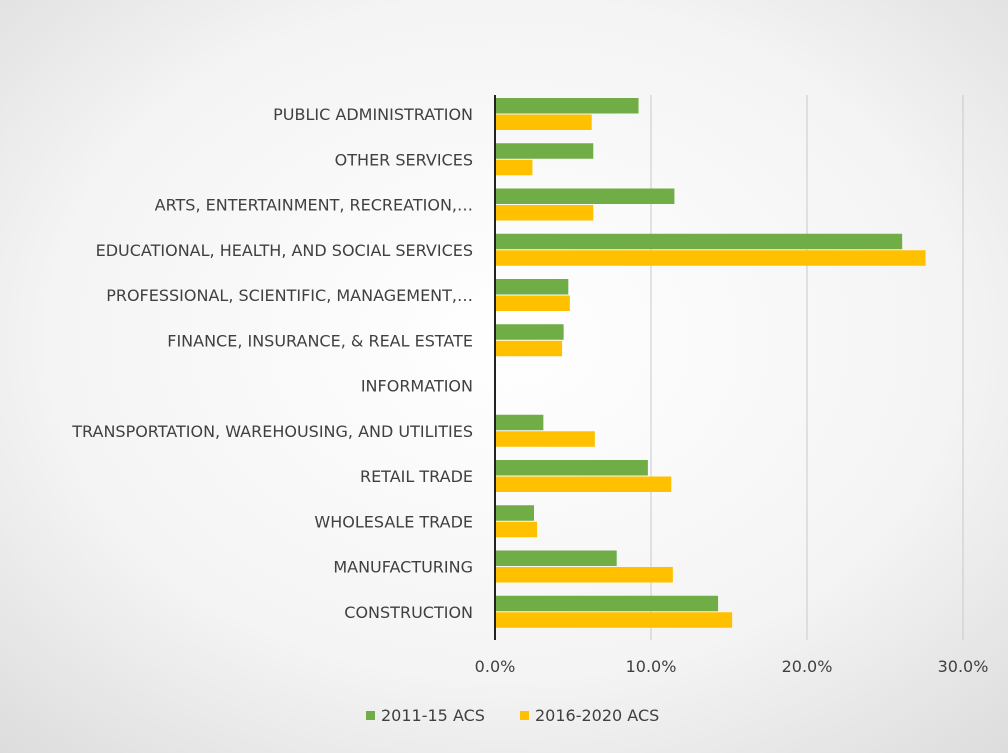 This screenshot has width=1008, height=753. Describe the element at coordinates (404, 159) in the screenshot. I see `category-label: OTHER SERVICES` at that location.